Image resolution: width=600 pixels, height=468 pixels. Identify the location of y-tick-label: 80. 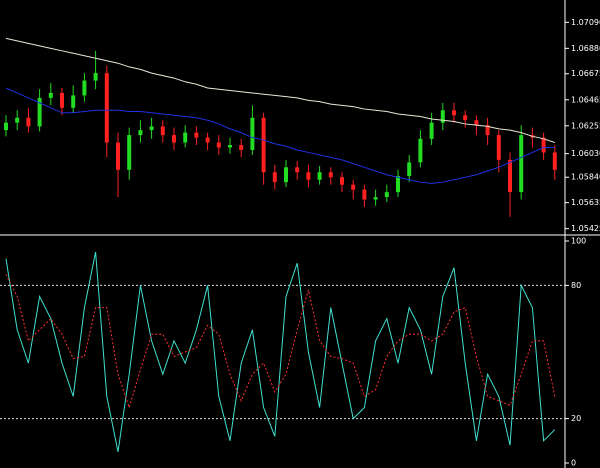
(576, 285).